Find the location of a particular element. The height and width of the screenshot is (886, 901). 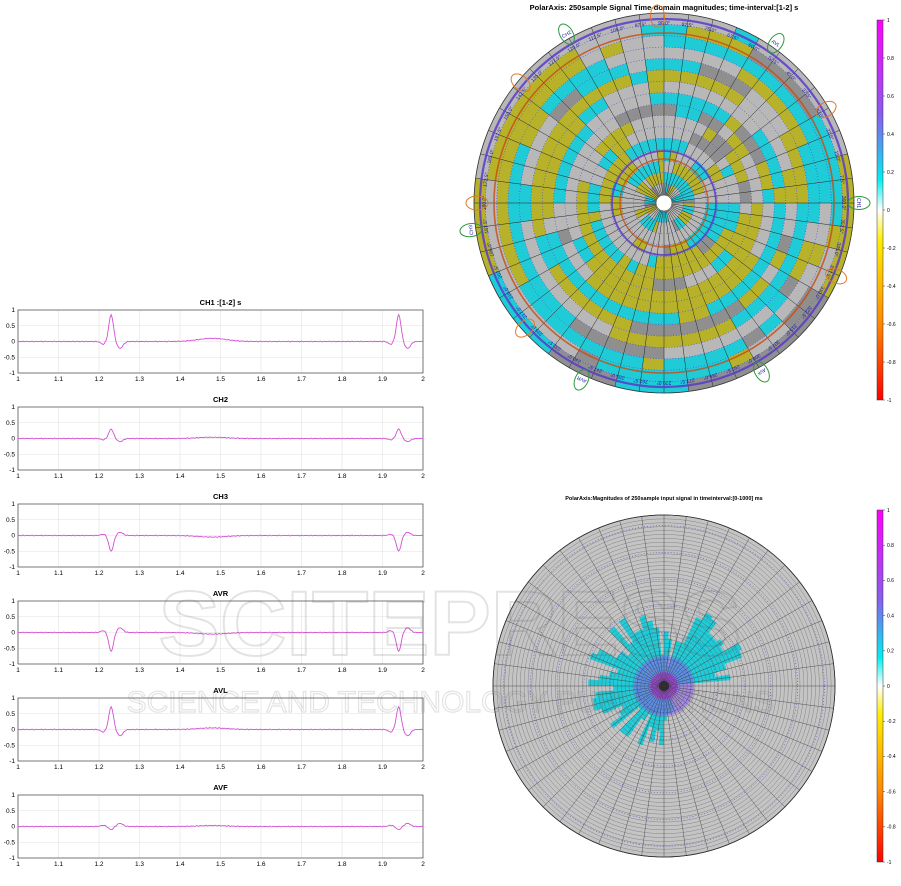

polar-top-peak-circle is located at coordinates (525, 328).